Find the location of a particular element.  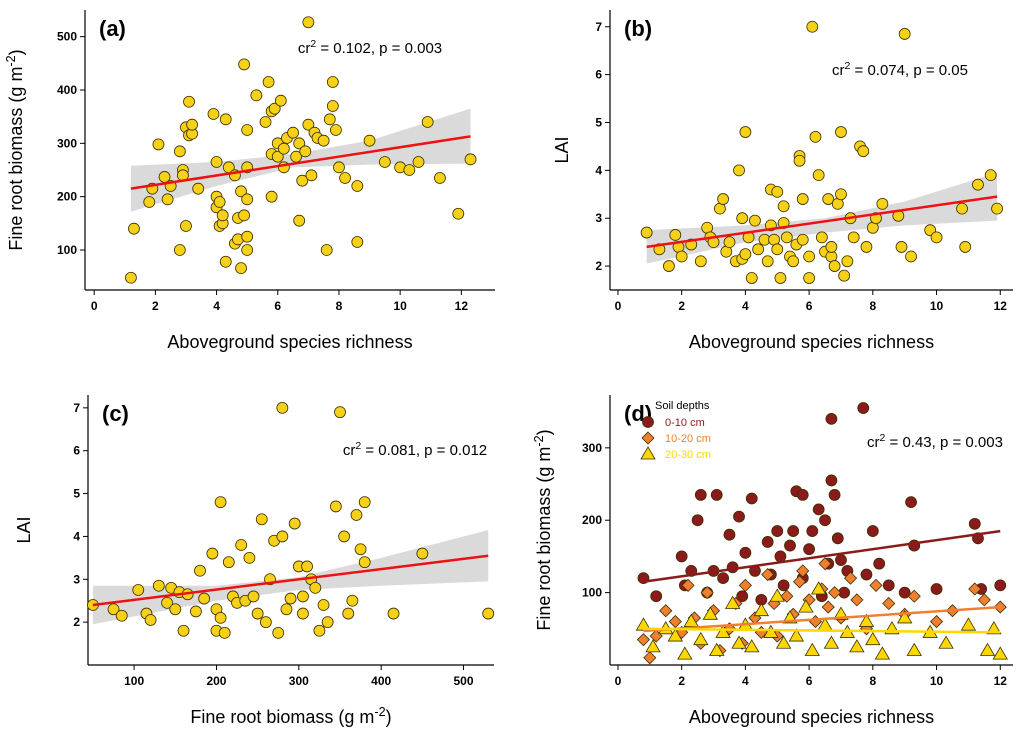

x-axis-title-part: -2 is located at coordinates (379, 712).